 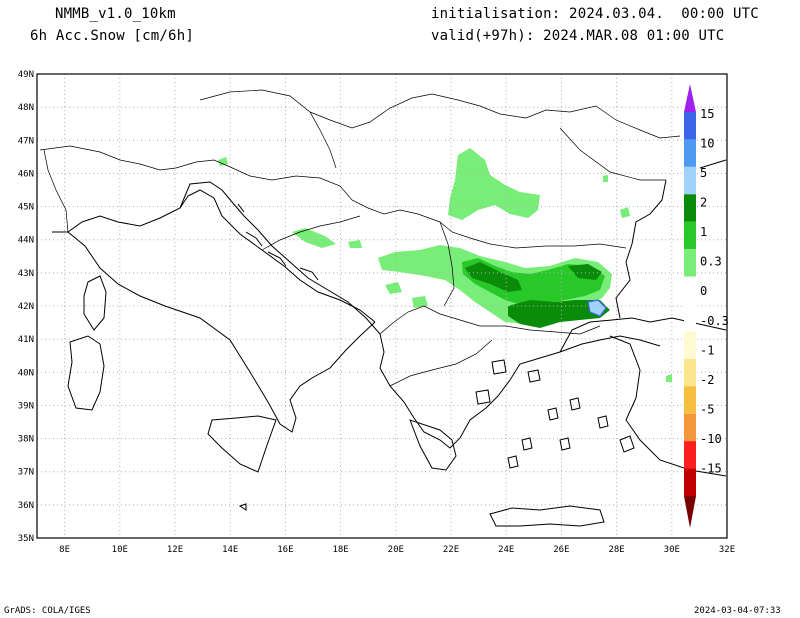 I want to click on lon-label: 20E, so click(x=396, y=550).